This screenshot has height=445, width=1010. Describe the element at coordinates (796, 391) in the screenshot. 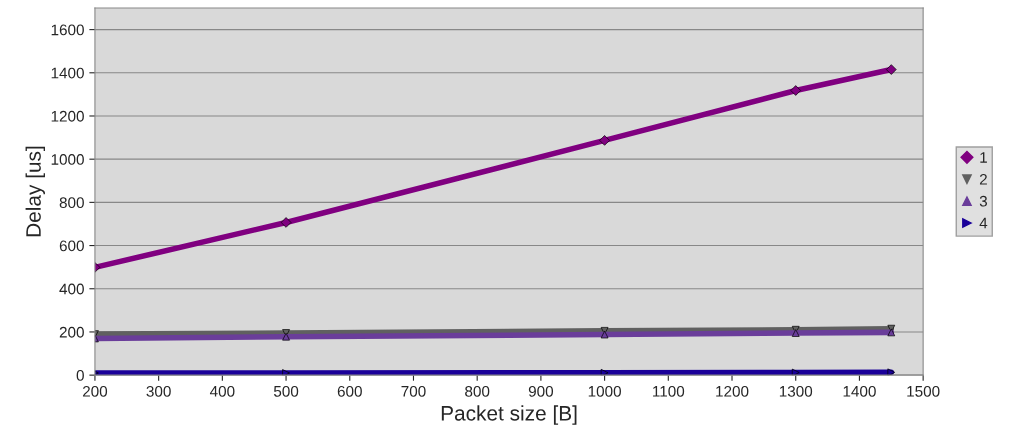

I see `x-tick-label: 1300` at that location.